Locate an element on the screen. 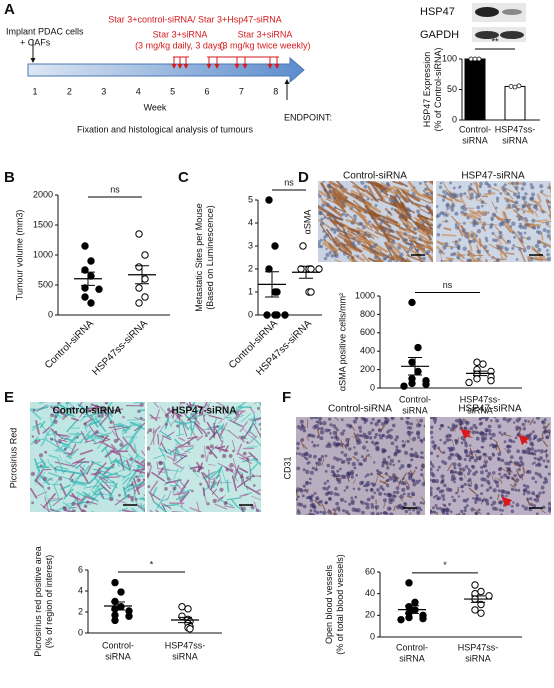 The height and width of the screenshot is (688, 554). stain-label: Picrosirius Red is located at coordinates (13, 458).